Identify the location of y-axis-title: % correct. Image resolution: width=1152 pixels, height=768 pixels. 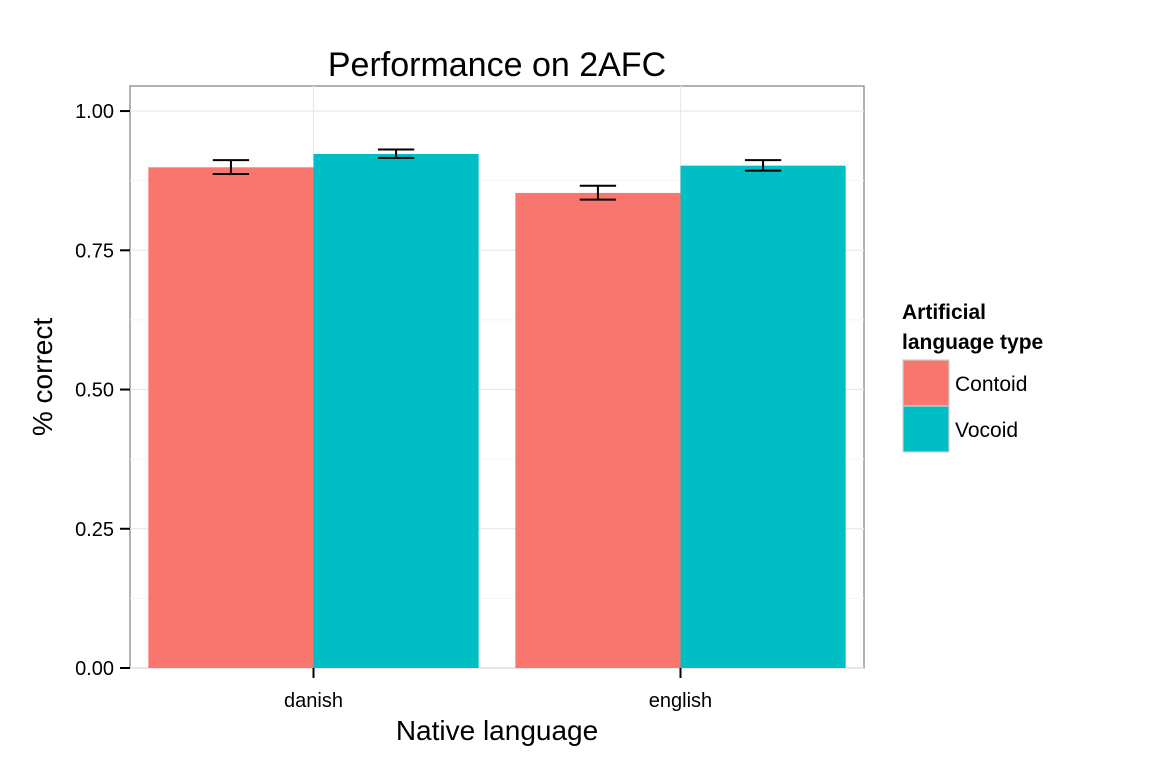
(42, 377).